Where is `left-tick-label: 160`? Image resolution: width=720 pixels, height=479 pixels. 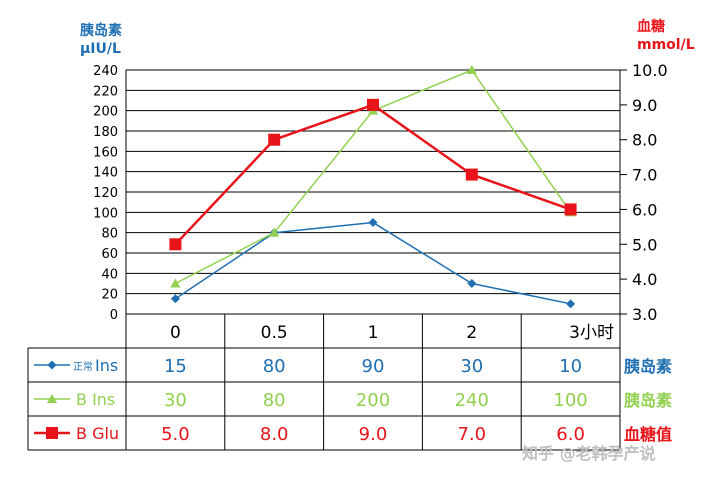
left-tick-label: 160 is located at coordinates (105, 152).